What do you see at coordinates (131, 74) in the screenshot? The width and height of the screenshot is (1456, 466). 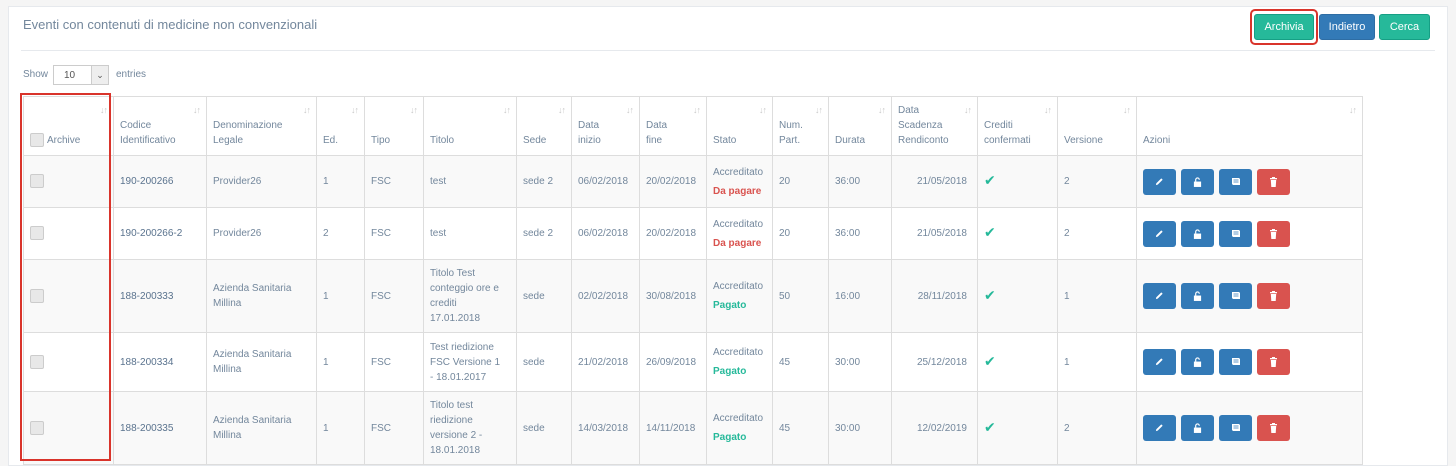 I see `entries-label: entries` at bounding box center [131, 74].